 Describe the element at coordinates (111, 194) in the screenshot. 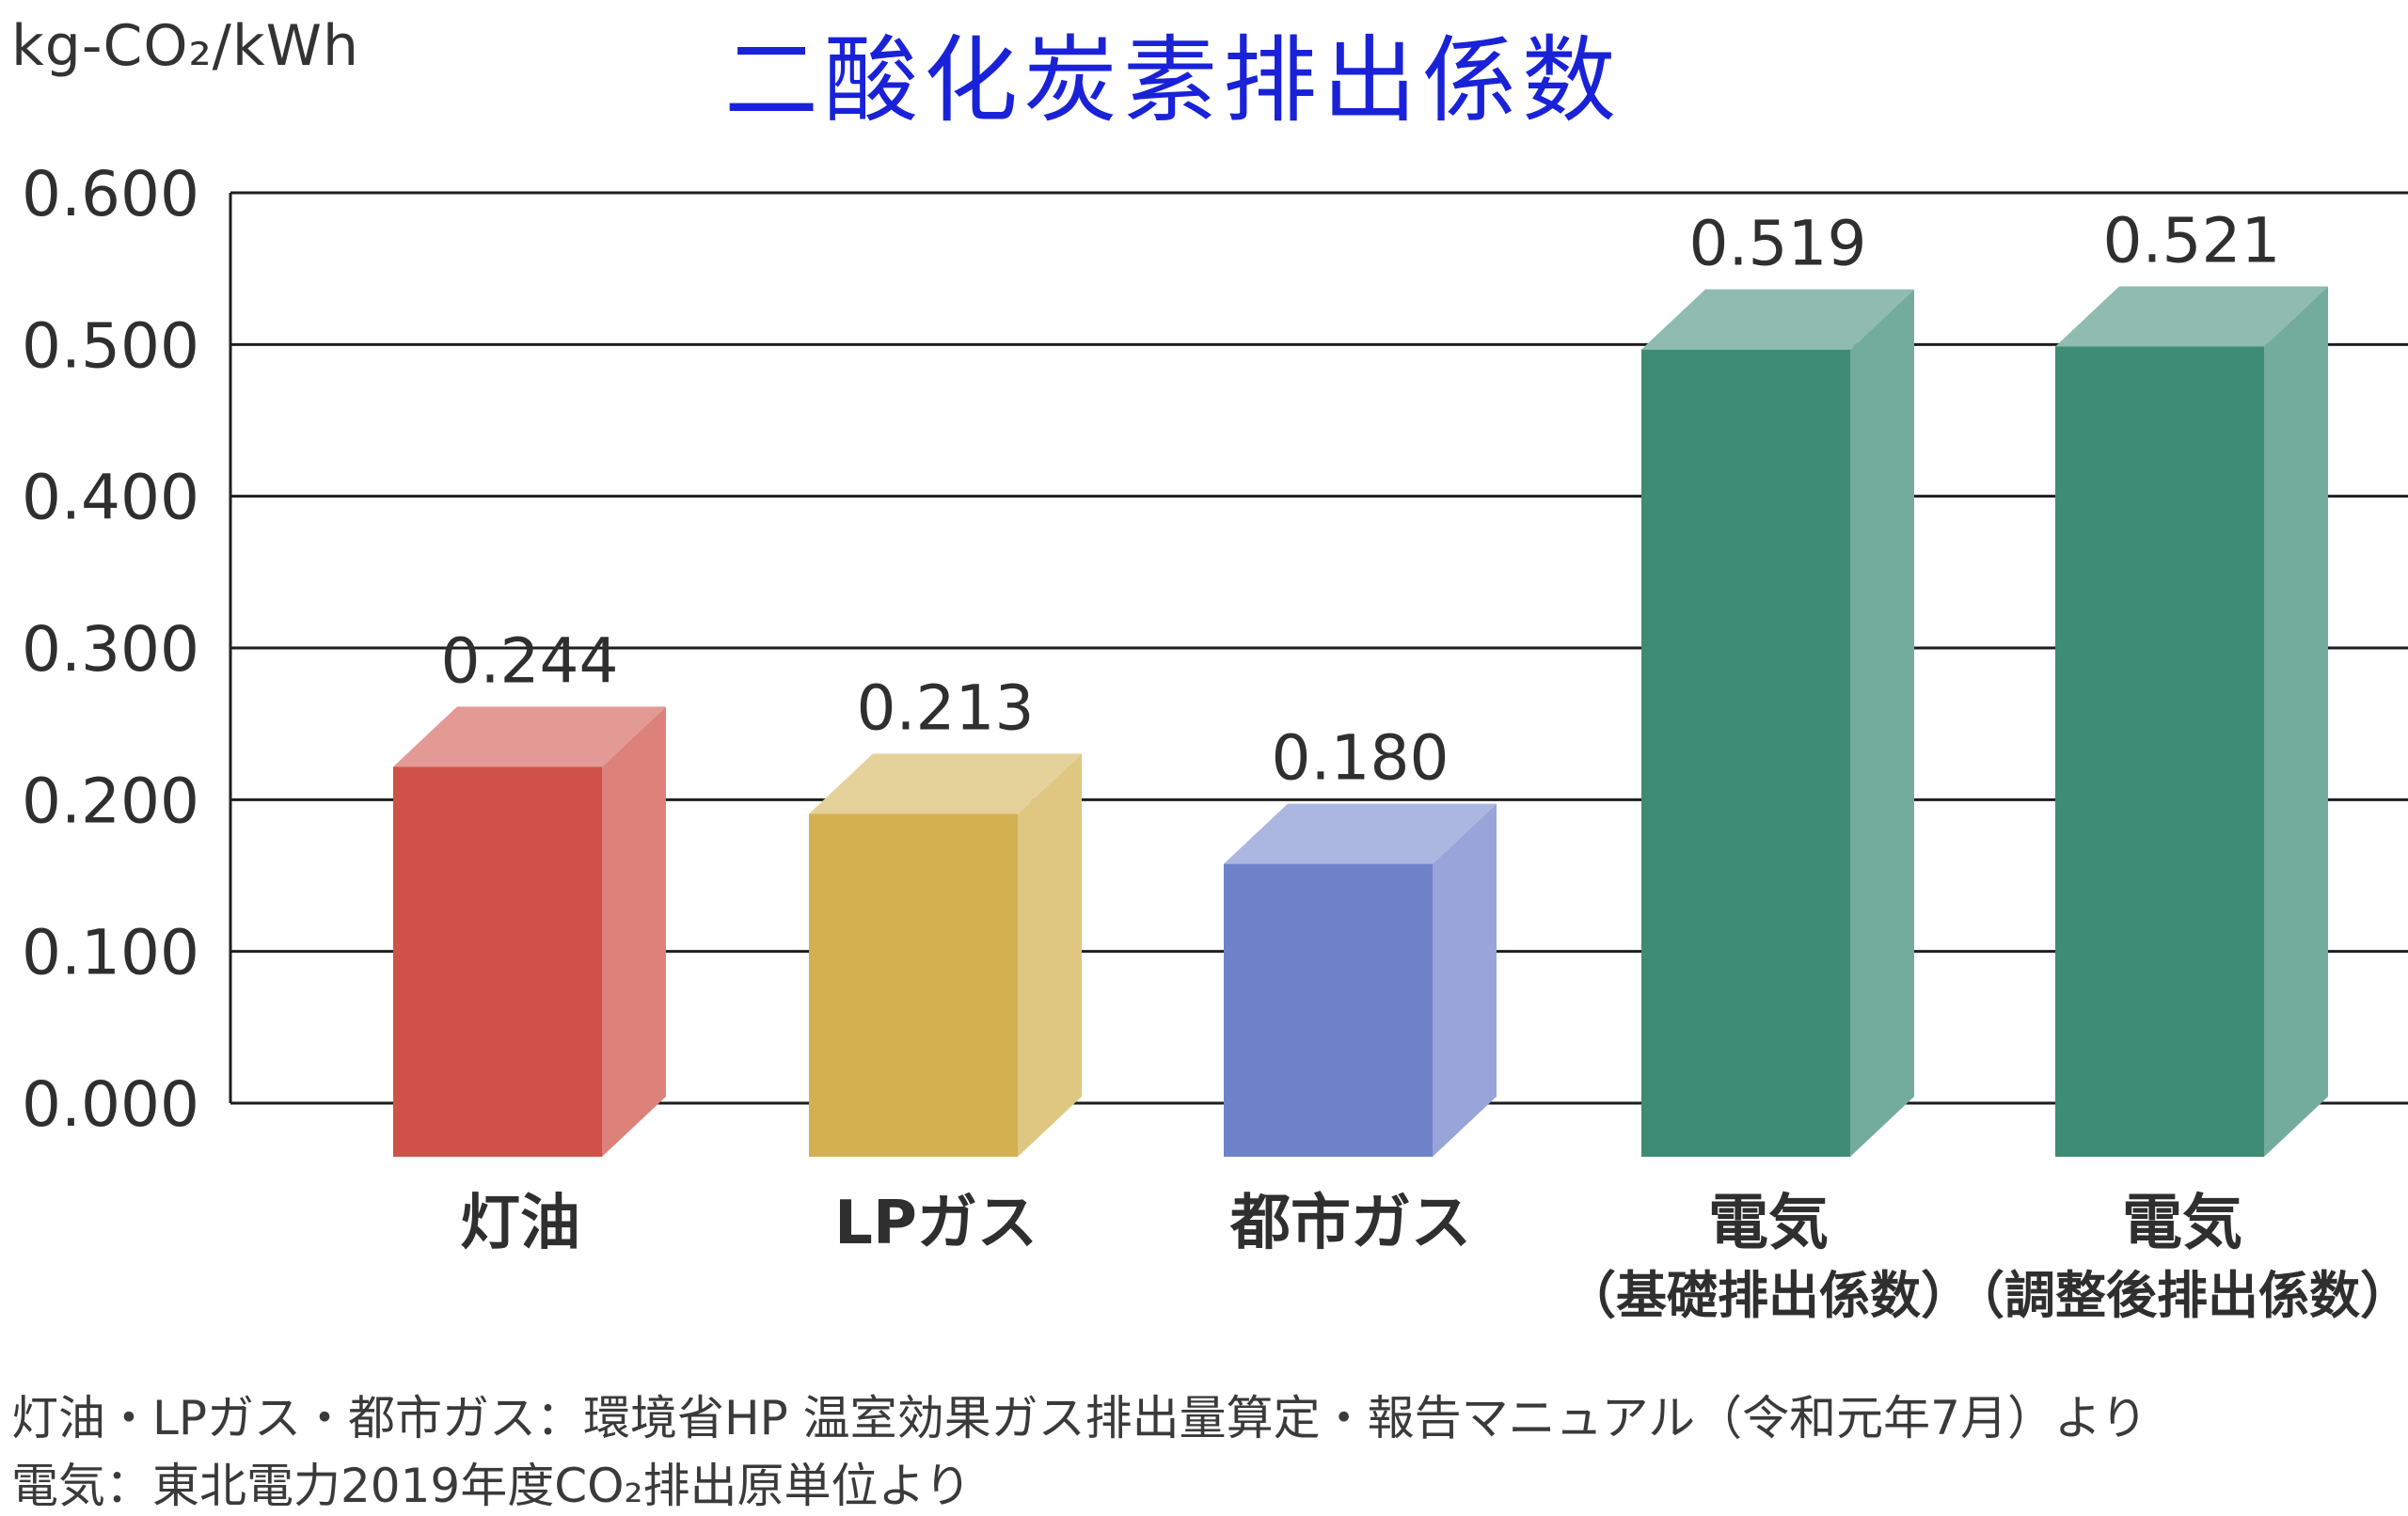

I see `y-tick-label: 0.600` at that location.